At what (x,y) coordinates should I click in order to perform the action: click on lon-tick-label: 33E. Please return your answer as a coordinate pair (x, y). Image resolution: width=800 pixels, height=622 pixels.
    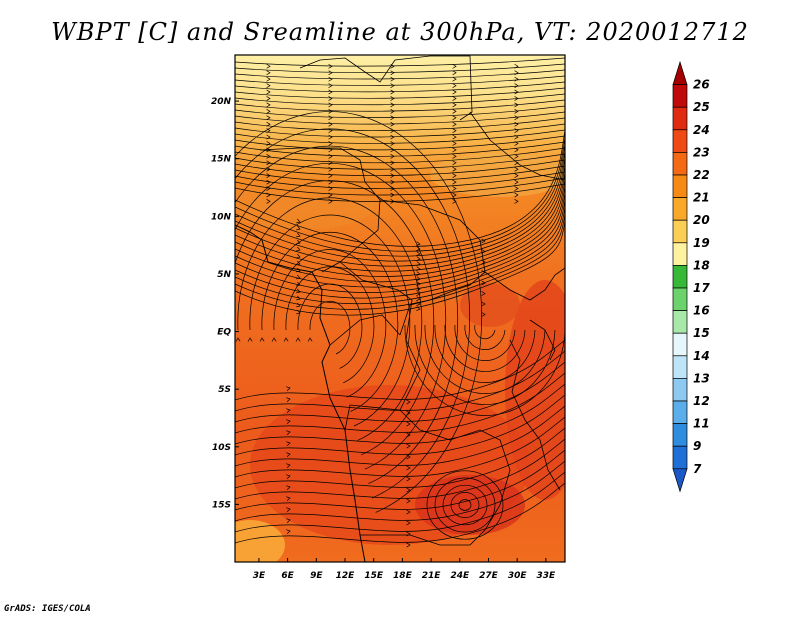
    Looking at the image, I should click on (547, 576).